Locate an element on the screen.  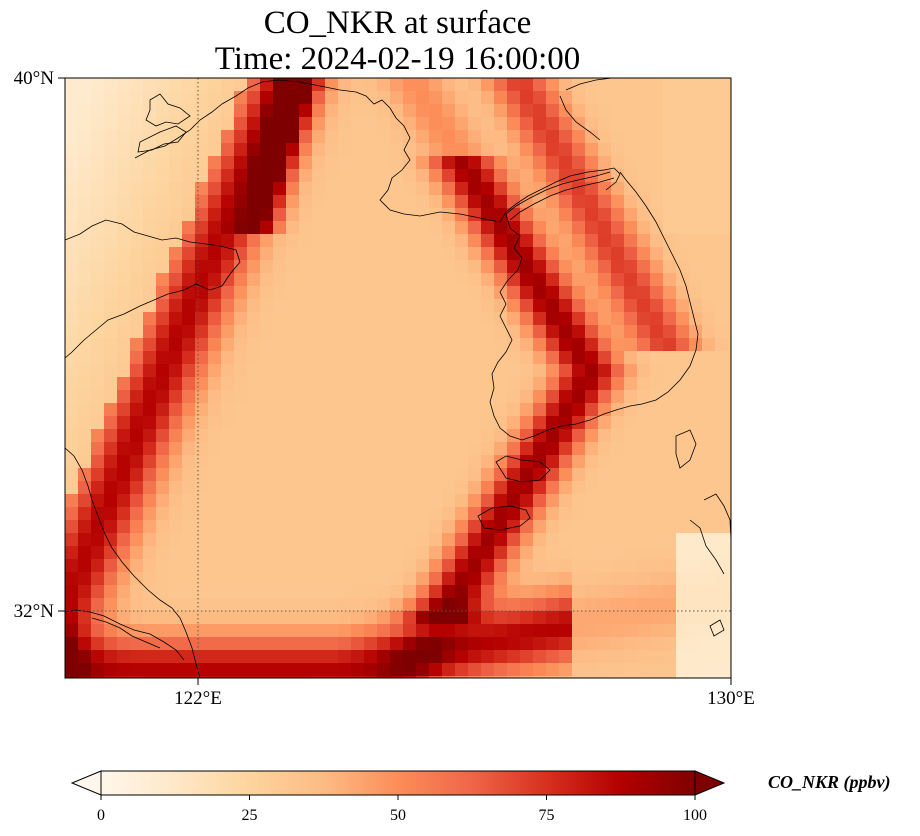
lon-tick-label-130: 130°E is located at coordinates (731, 698).